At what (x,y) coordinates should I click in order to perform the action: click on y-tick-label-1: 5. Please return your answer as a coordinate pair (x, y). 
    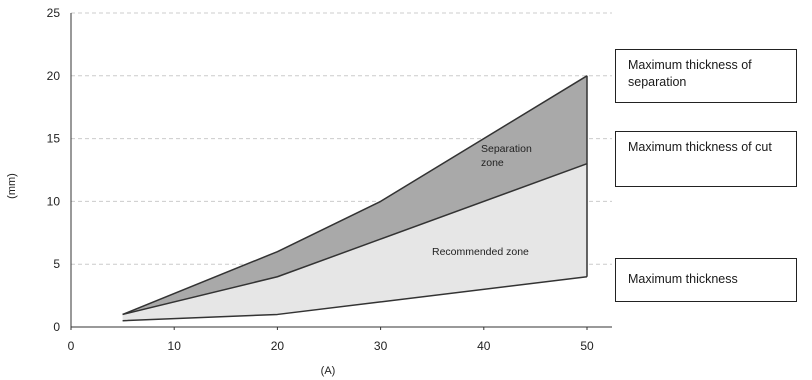
    Looking at the image, I should click on (56, 264).